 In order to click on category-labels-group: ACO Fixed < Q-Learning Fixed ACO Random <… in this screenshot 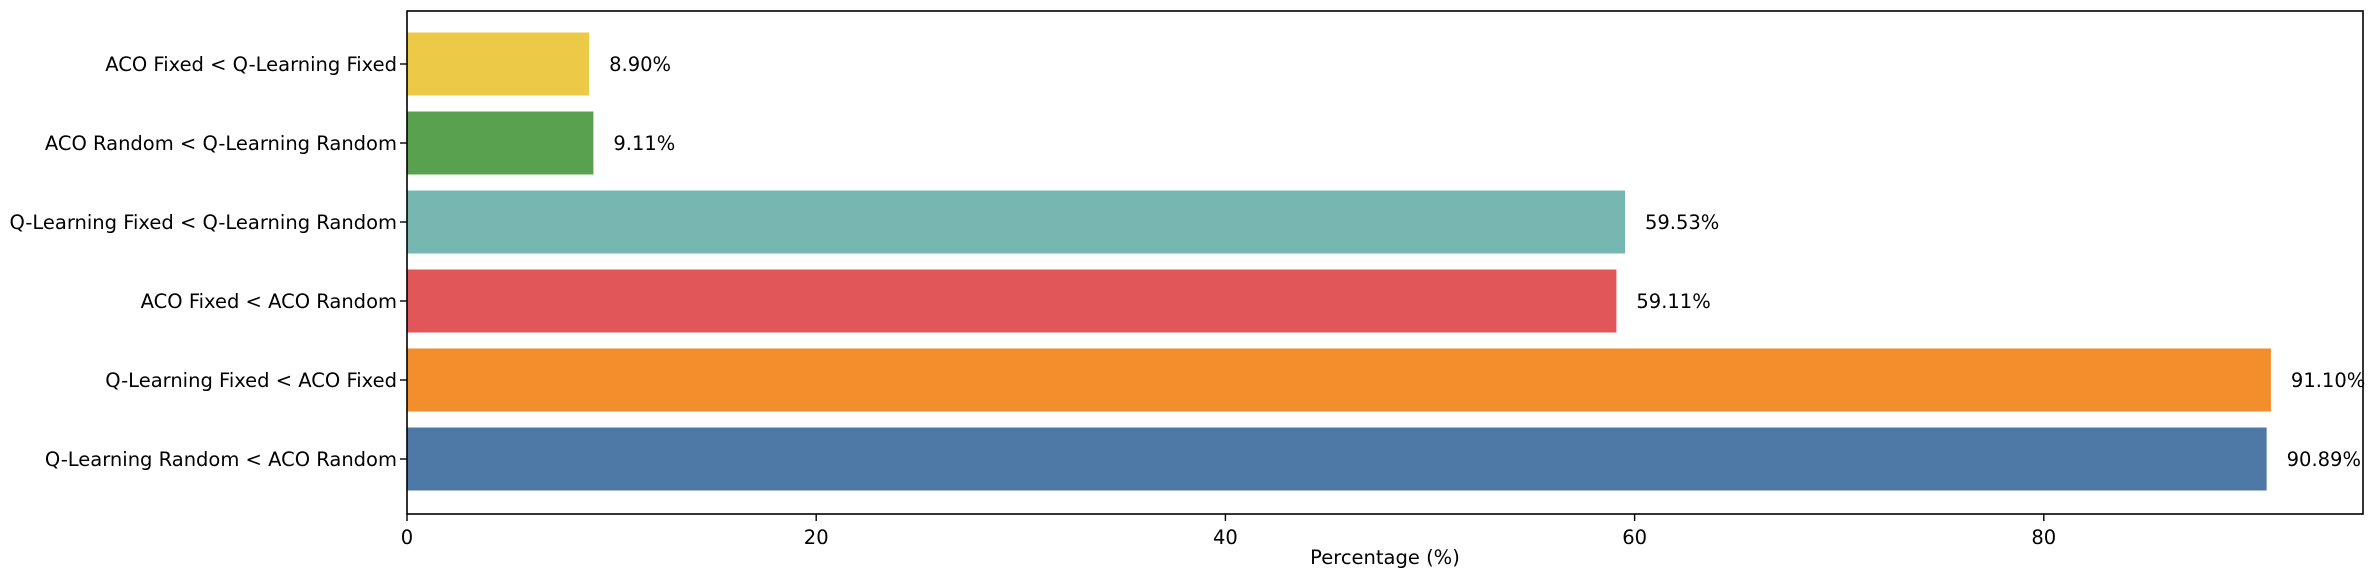, I will do `click(203, 262)`.